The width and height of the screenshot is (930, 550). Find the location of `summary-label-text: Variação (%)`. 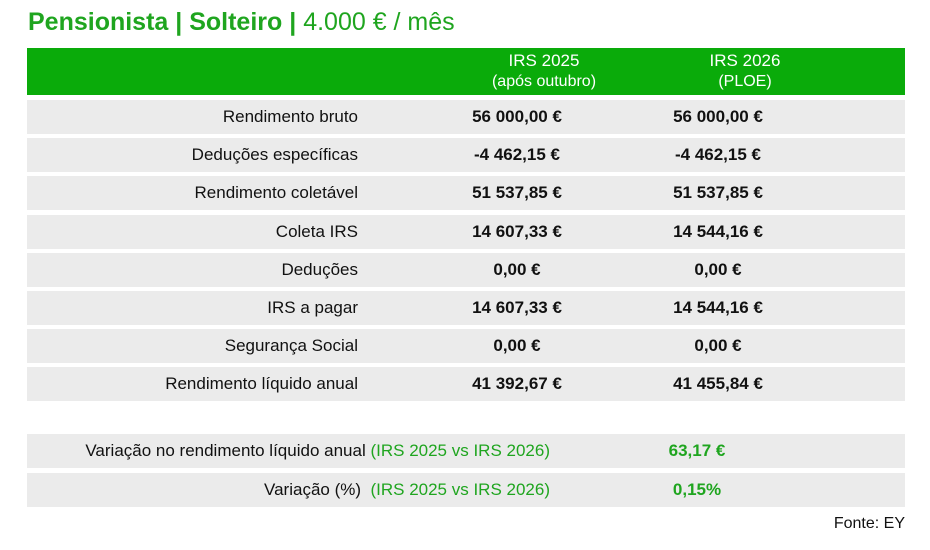

summary-label-text: Variação (%) is located at coordinates (313, 489).